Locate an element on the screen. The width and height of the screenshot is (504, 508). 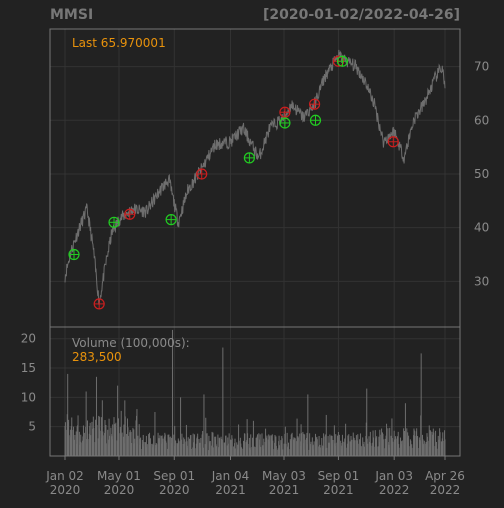
date-tick-label: Jan 04 is located at coordinates (230, 476).